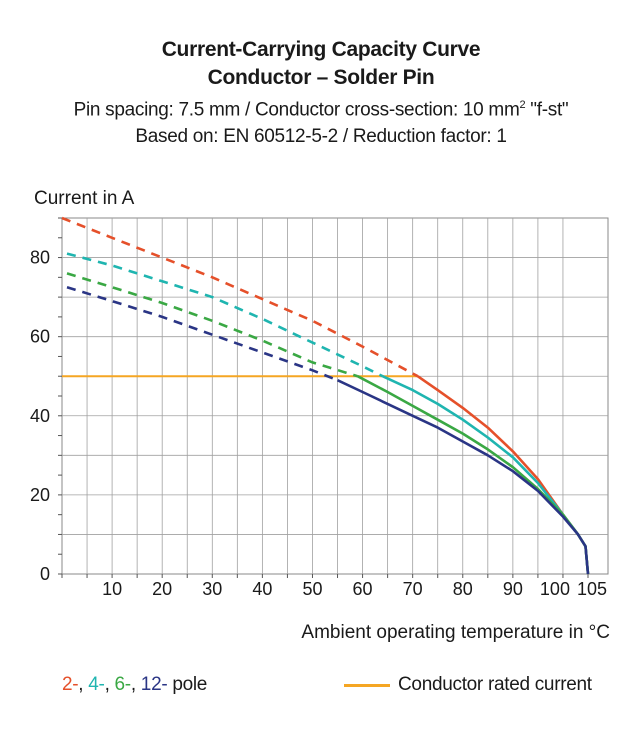  I want to click on legend-poles: 2-, 4-, 6-, 12- pole, so click(134, 685).